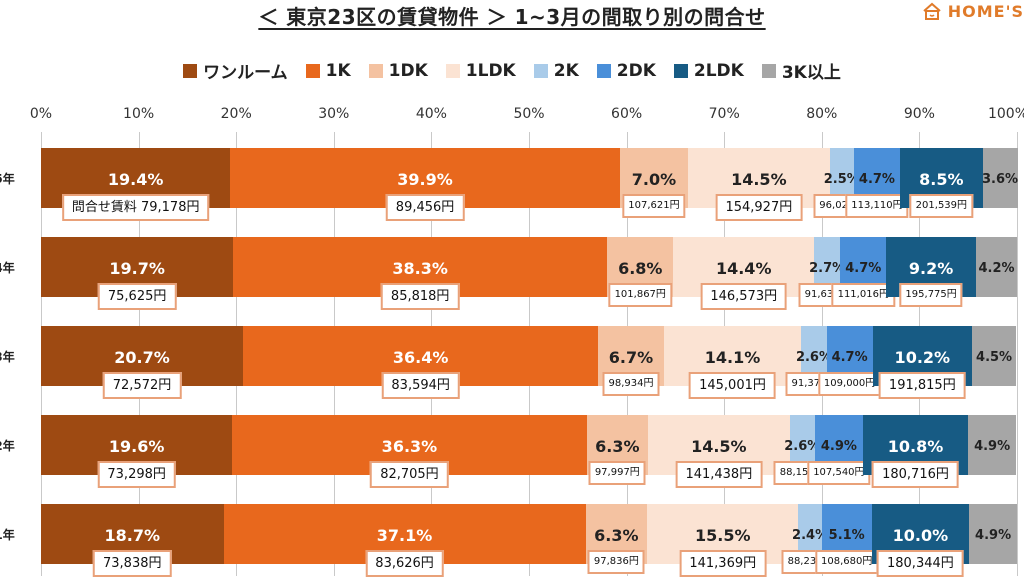  Describe the element at coordinates (137, 296) in the screenshot. I see `rent-label: 75,625円` at that location.